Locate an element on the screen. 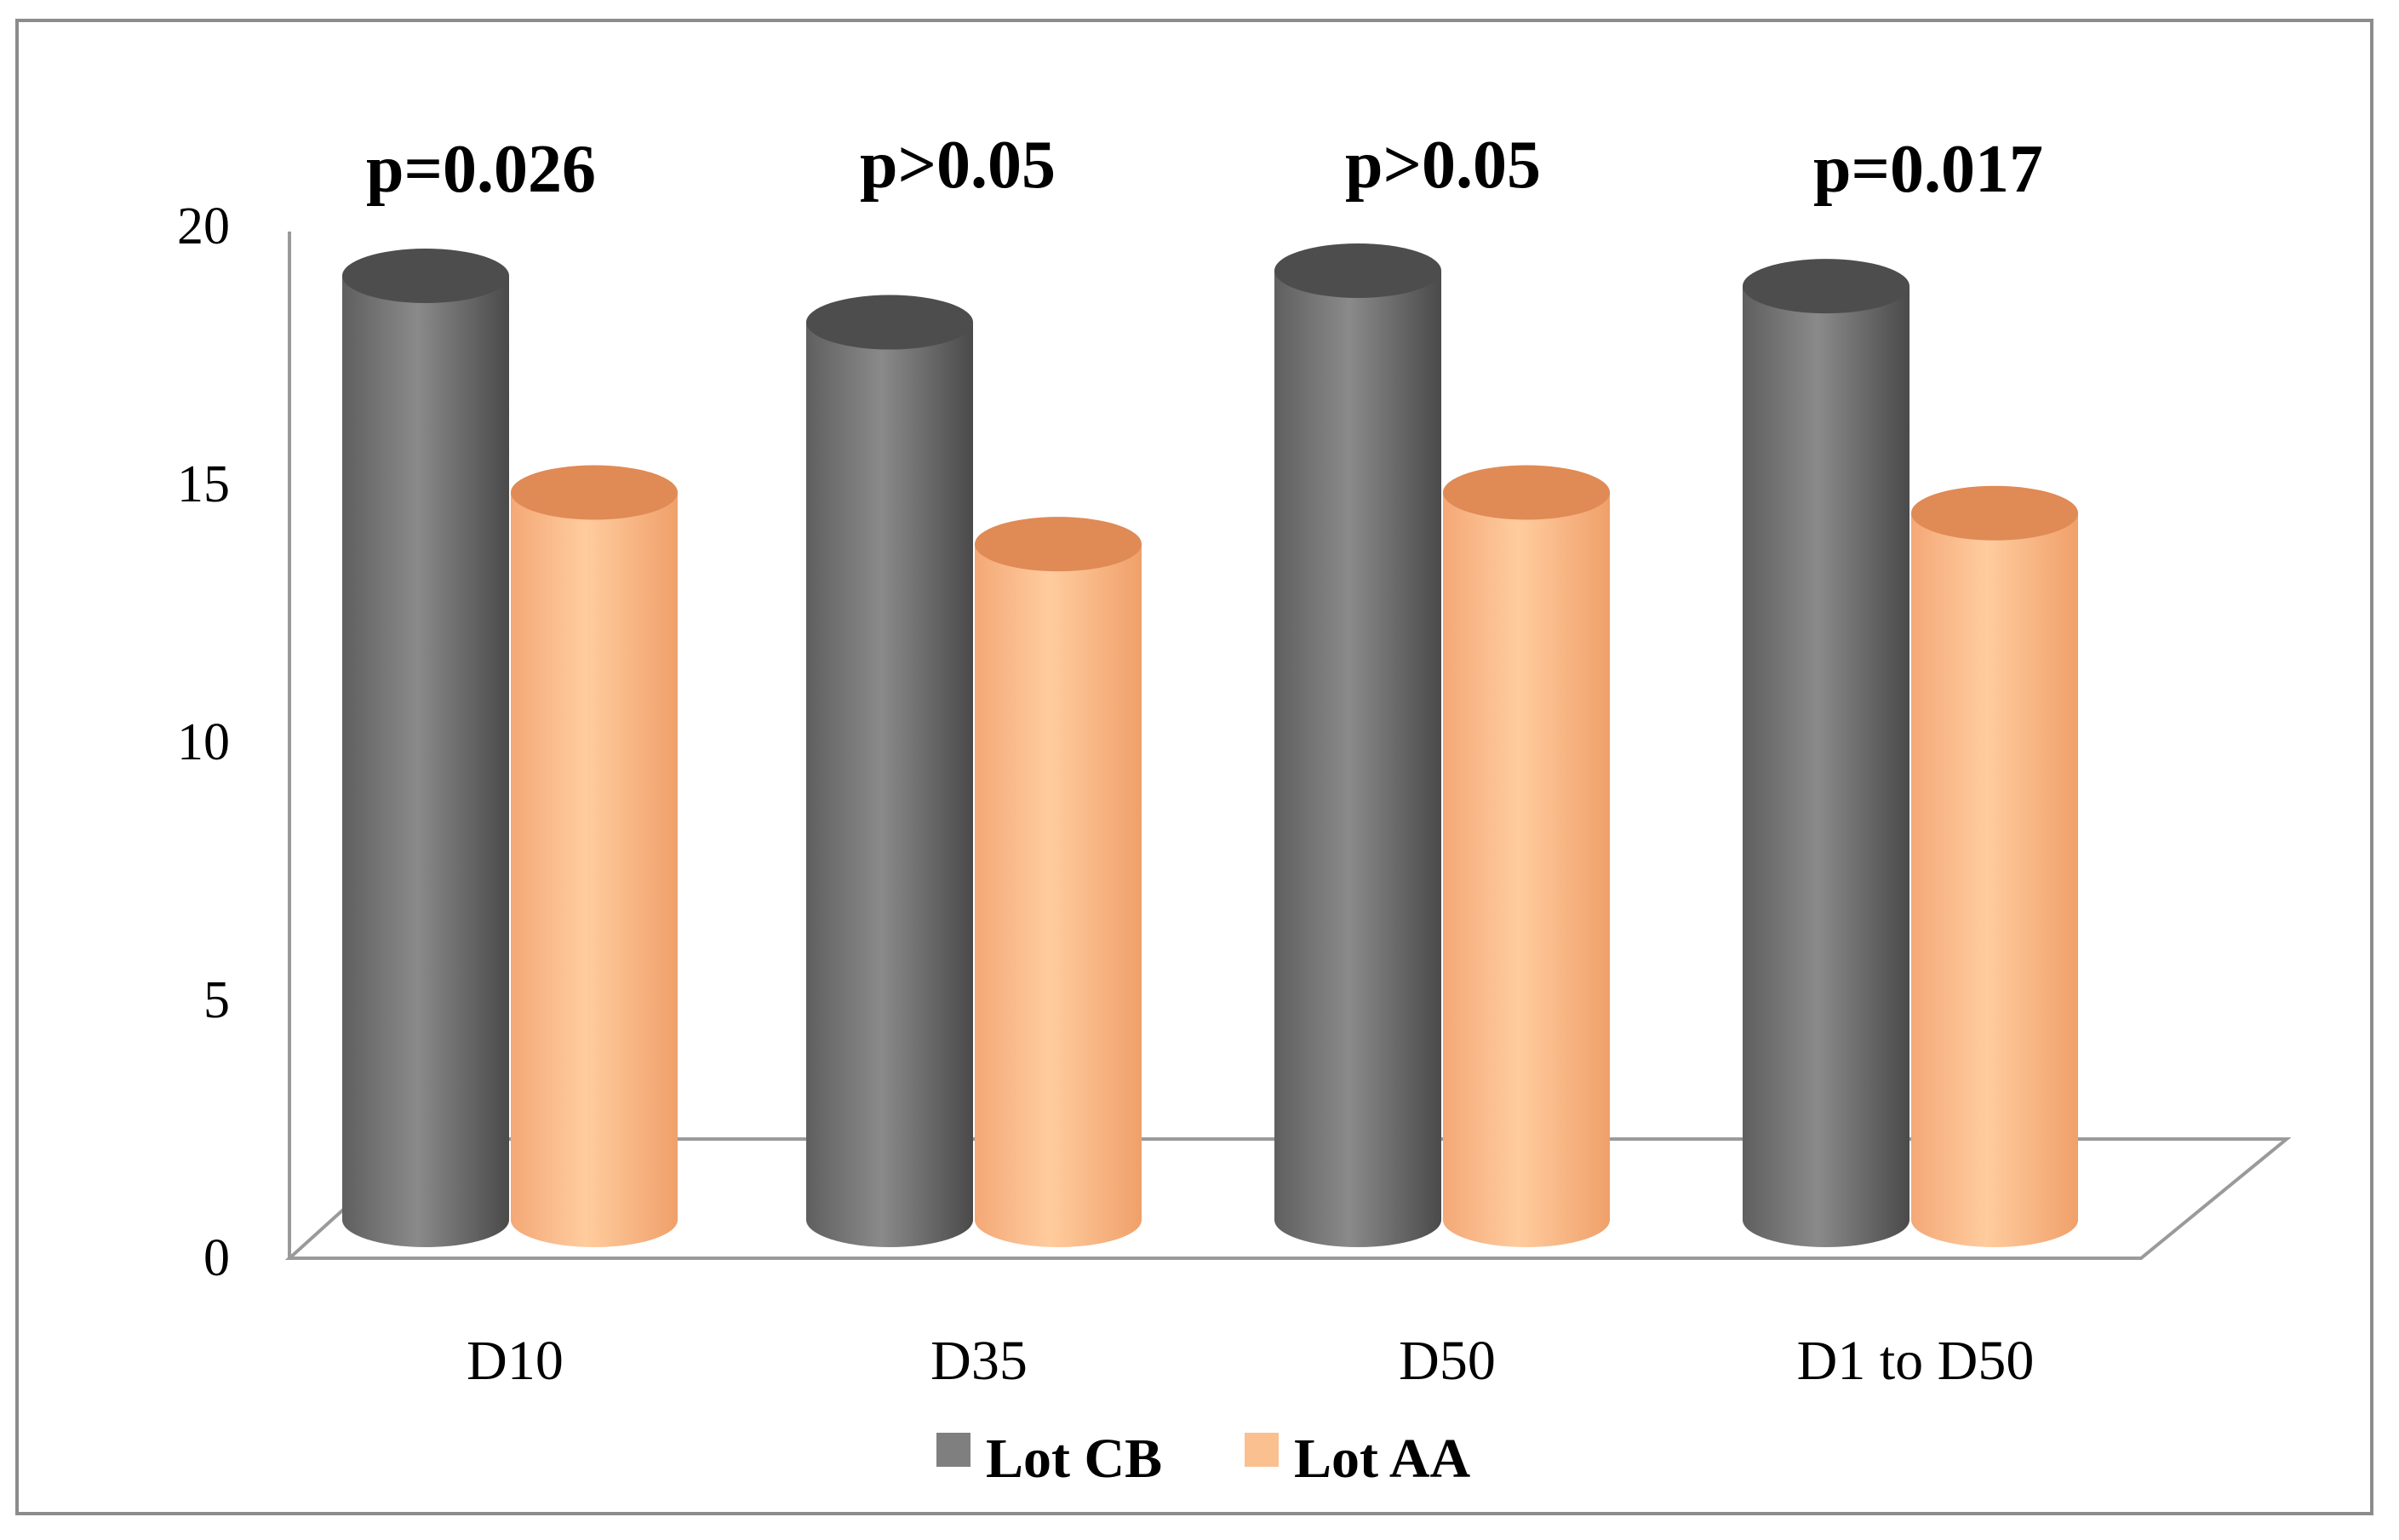 The width and height of the screenshot is (2399, 1540). x-category-label: D35 is located at coordinates (979, 1361).